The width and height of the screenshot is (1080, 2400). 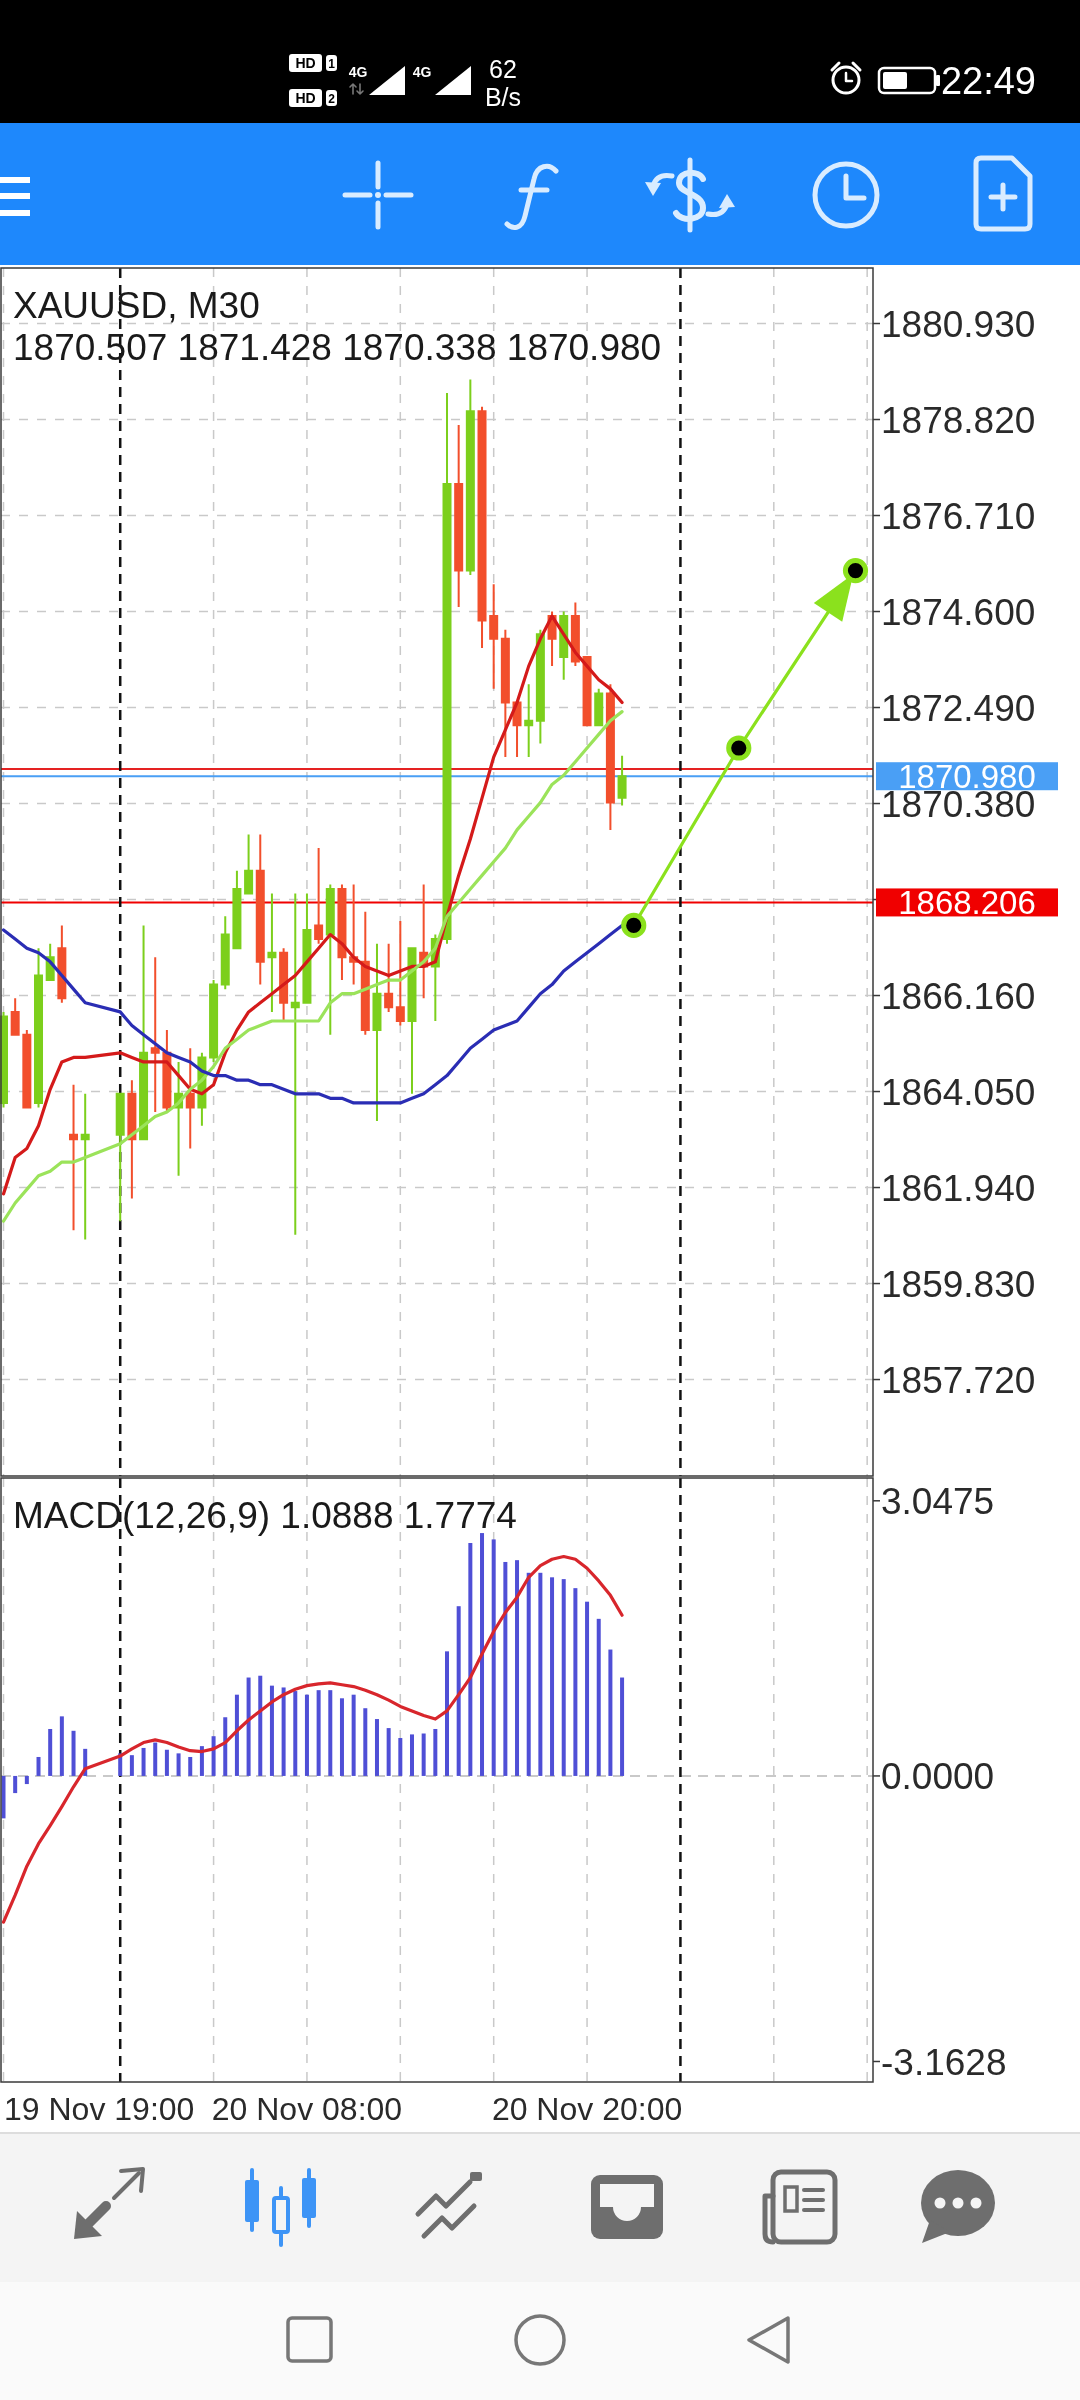 I want to click on text: B/s, so click(x=503, y=97).